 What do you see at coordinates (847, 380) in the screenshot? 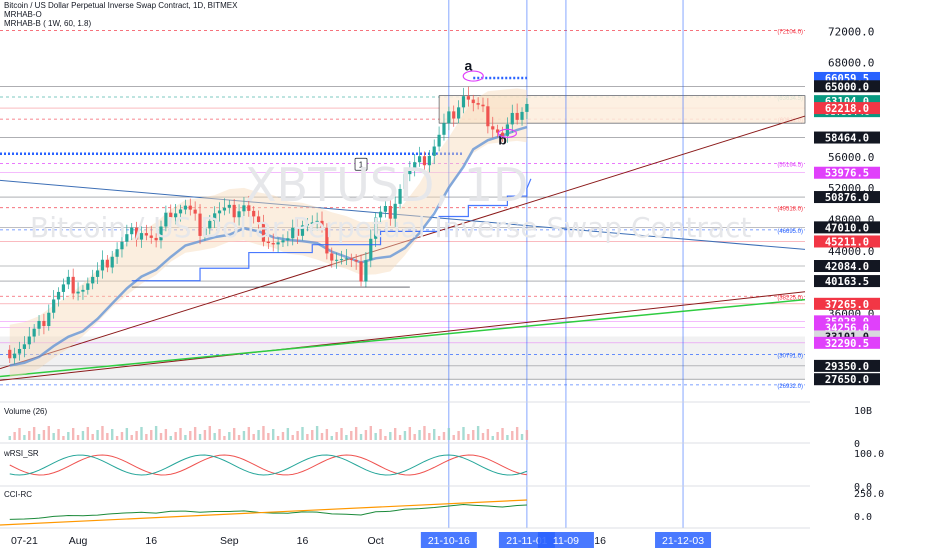
I see `price-label: 27650.0` at bounding box center [847, 380].